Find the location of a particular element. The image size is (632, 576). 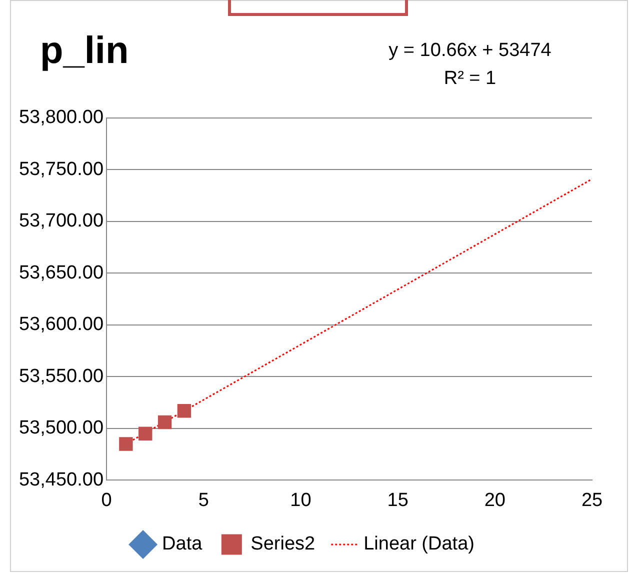

legend-label: Series2 is located at coordinates (283, 544).